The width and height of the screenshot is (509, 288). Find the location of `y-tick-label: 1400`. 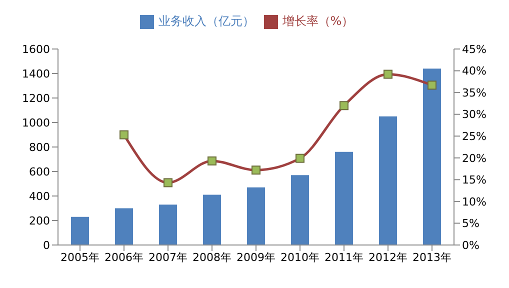

y-tick-label: 1400 is located at coordinates (36, 73).